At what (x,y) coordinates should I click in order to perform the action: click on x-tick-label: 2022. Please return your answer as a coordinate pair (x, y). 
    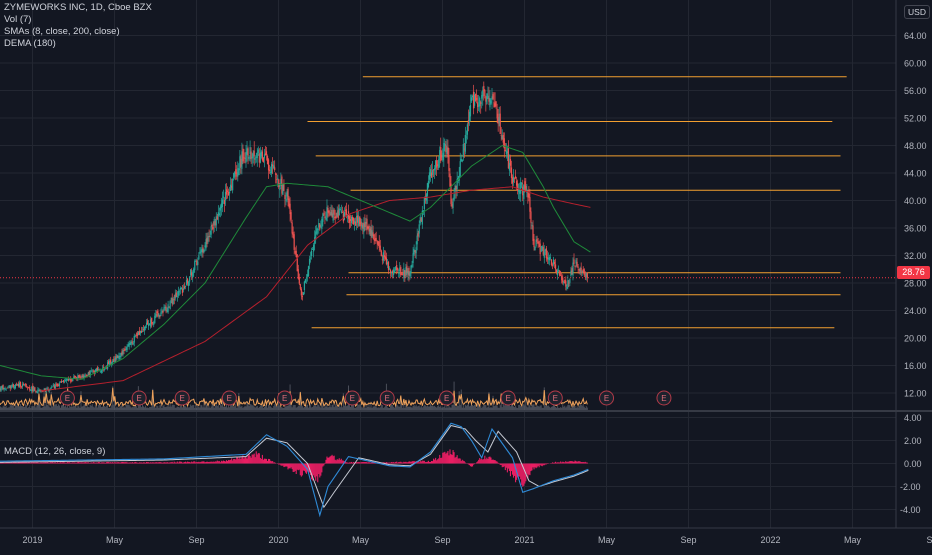
    Looking at the image, I should click on (770, 540).